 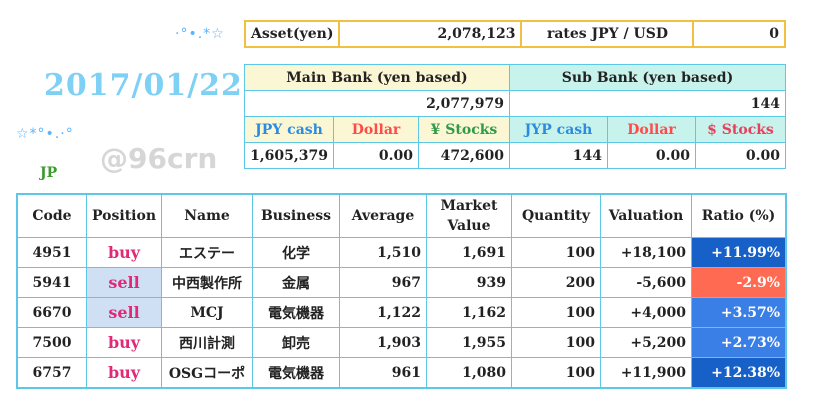 I want to click on col-header-market-value: Market Value, so click(x=469, y=215).